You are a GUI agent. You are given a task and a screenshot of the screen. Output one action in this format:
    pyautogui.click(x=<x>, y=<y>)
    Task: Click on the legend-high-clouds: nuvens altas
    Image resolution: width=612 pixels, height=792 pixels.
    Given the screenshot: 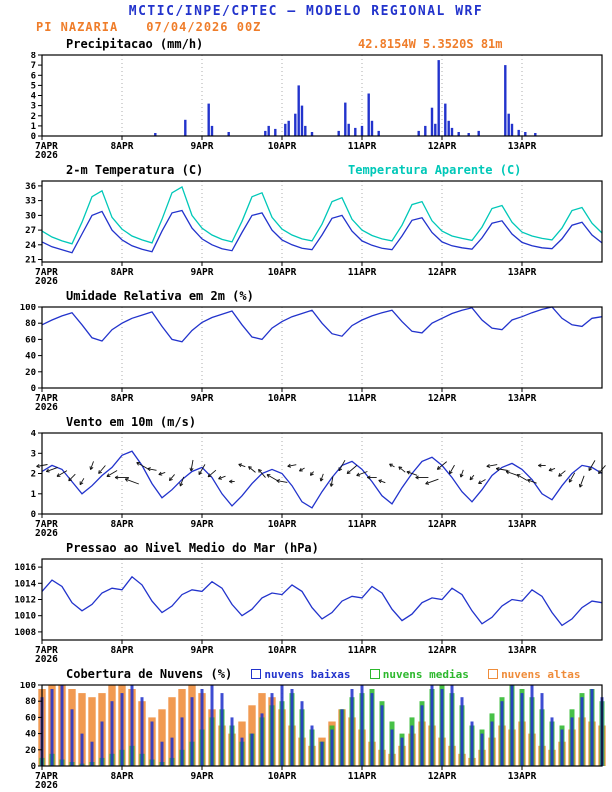 What is the action you would take?
    pyautogui.click(x=534, y=674)
    